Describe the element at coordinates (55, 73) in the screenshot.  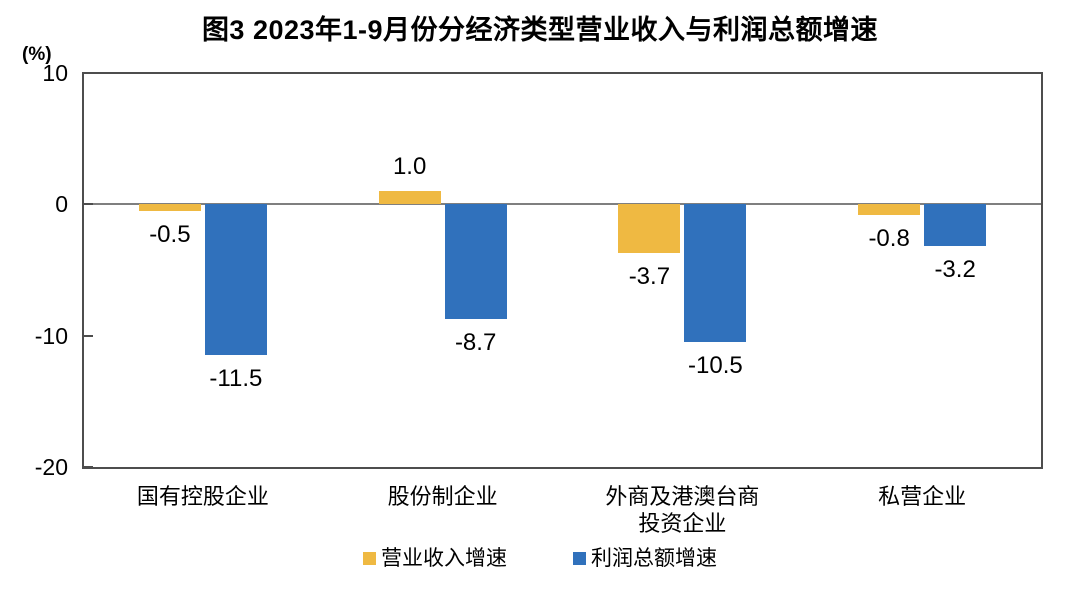
I see `y-tick-label: 10` at that location.